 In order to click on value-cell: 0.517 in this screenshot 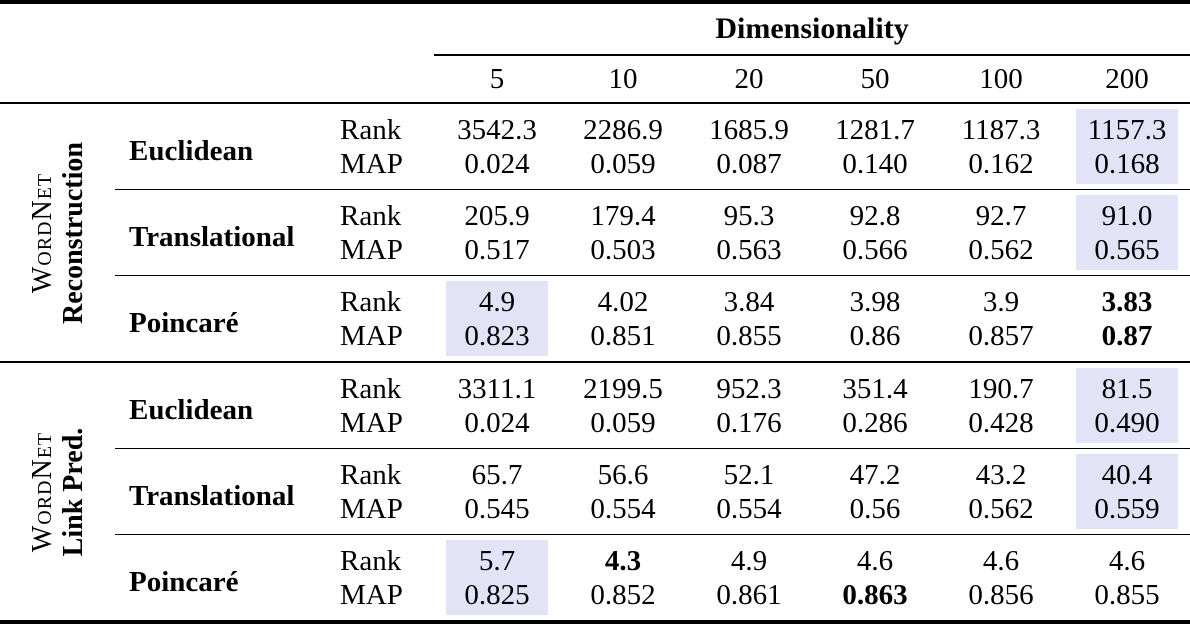, I will do `click(497, 250)`.